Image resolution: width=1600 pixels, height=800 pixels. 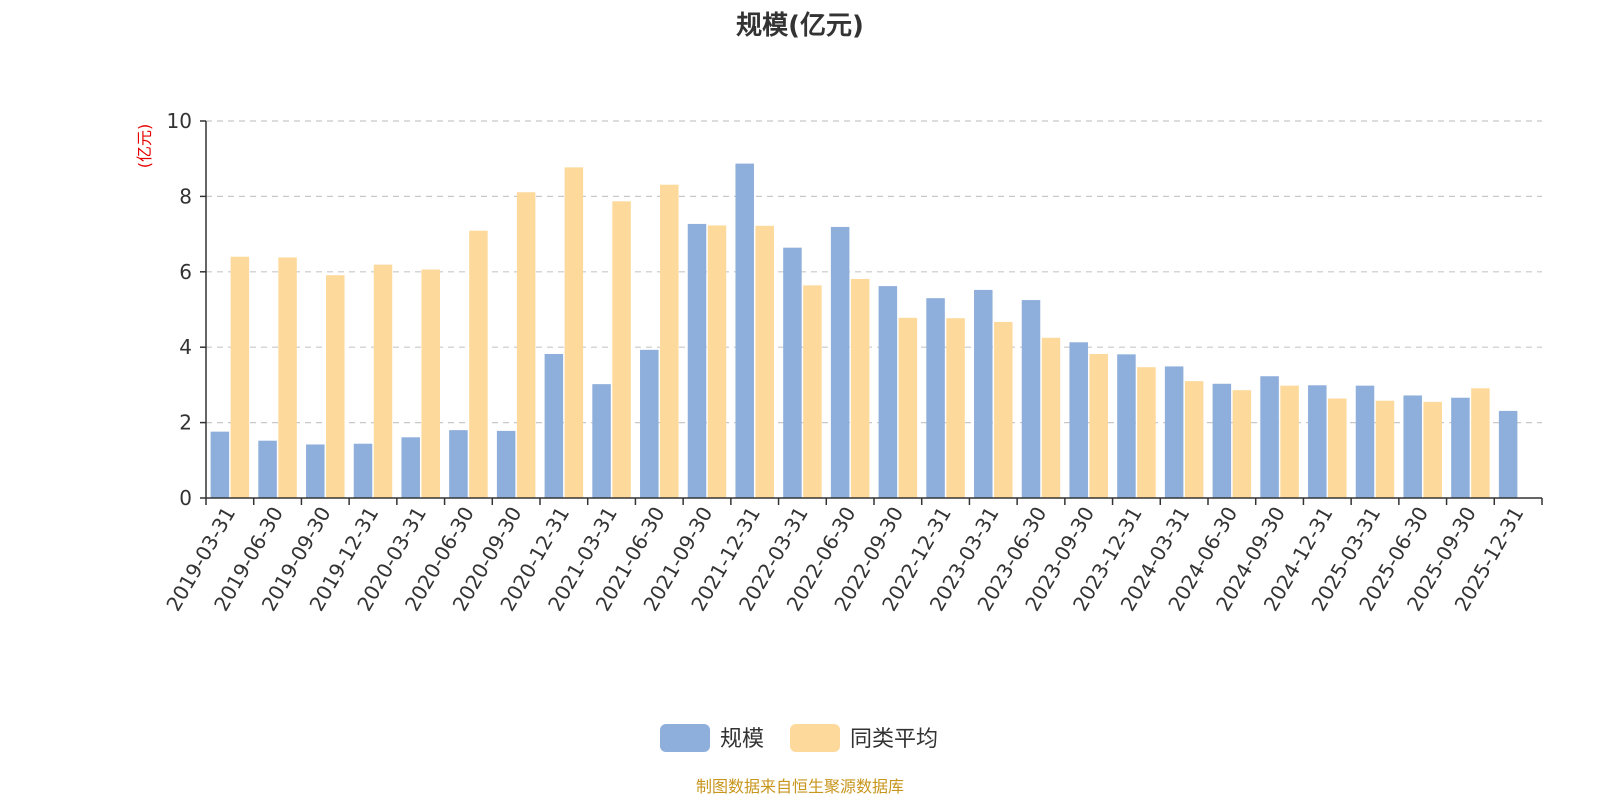 I want to click on legend-swatch-peer-average, so click(x=815, y=738).